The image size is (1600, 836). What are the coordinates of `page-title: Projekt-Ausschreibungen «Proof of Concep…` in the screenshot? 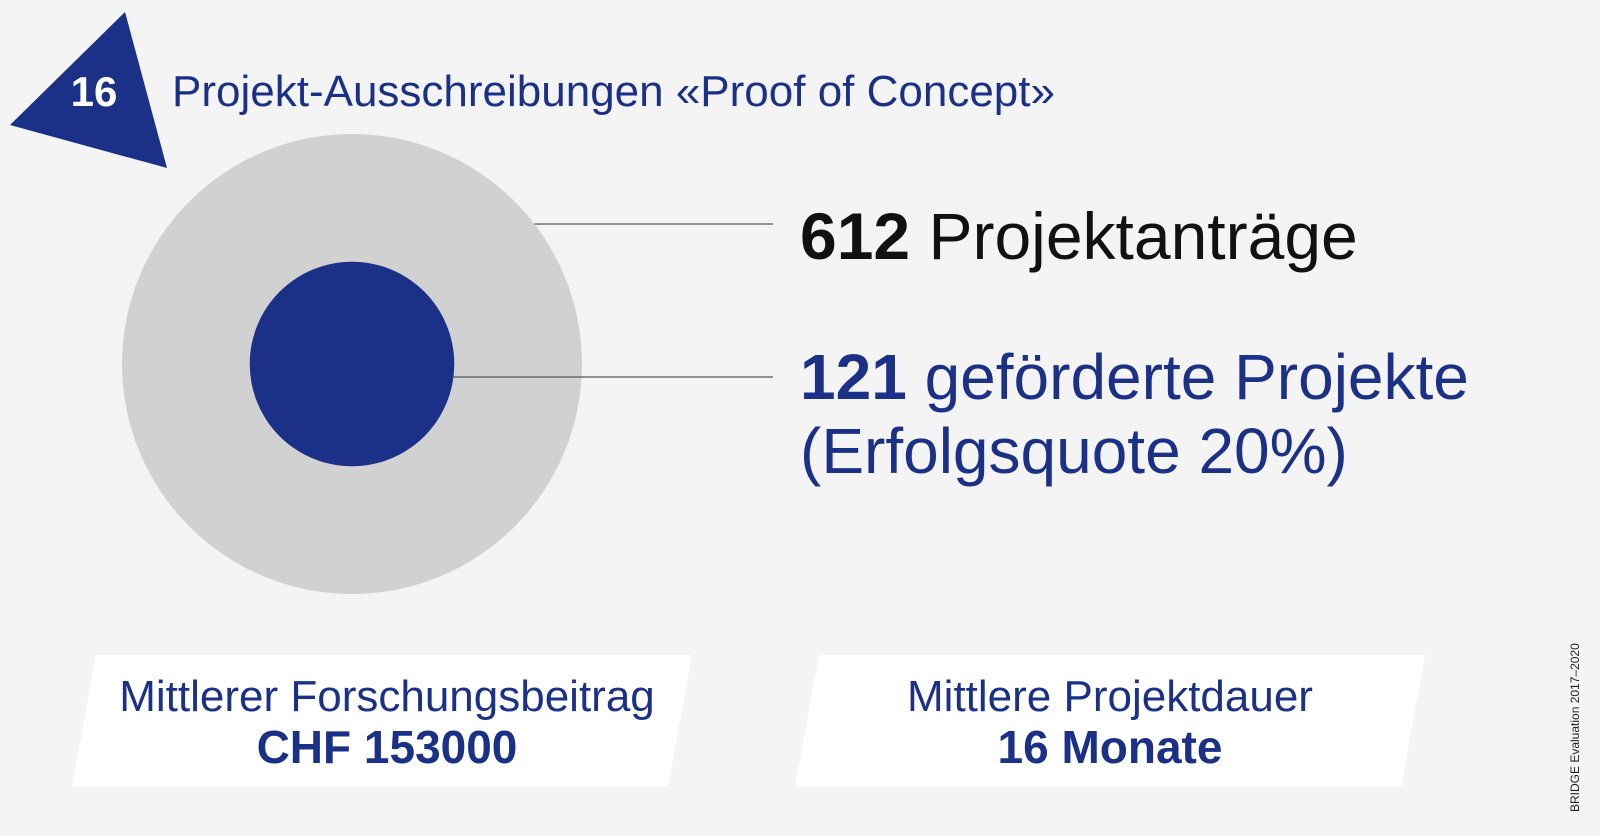 It's located at (613, 91).